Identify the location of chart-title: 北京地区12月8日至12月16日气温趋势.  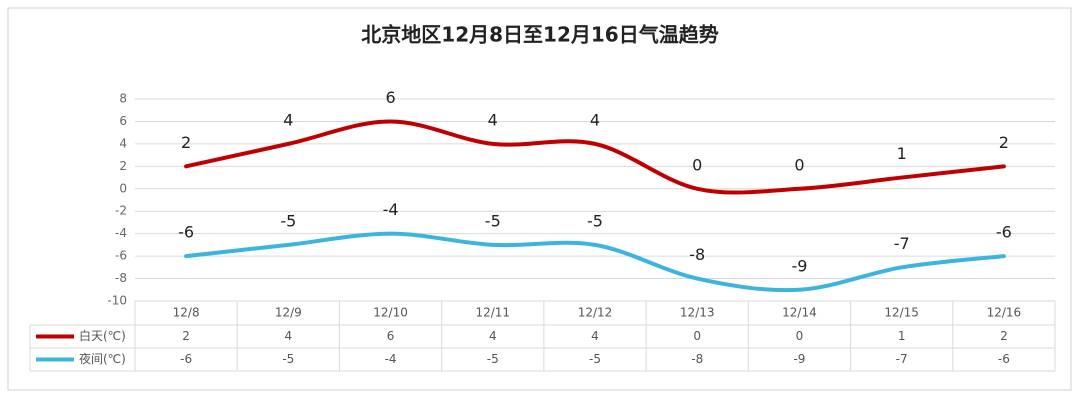
(539, 35).